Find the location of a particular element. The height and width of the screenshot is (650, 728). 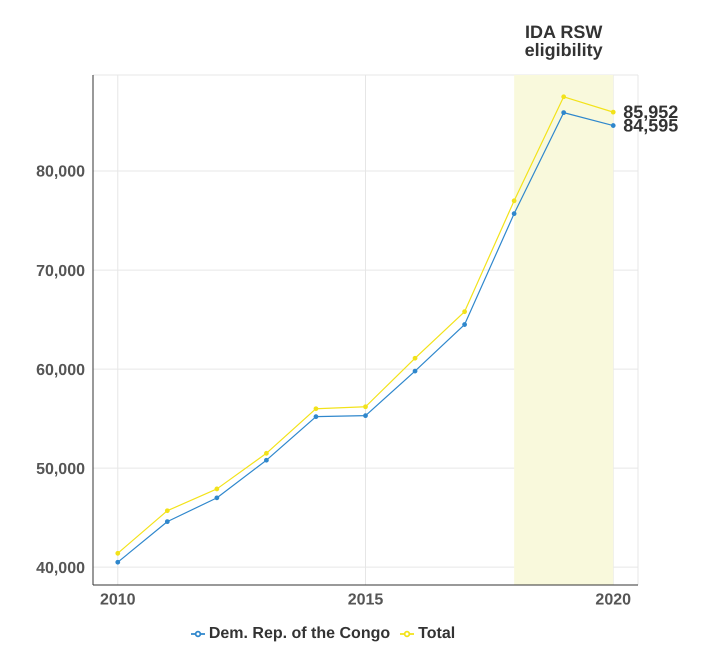

y-tick-label: 40,000 is located at coordinates (61, 568).